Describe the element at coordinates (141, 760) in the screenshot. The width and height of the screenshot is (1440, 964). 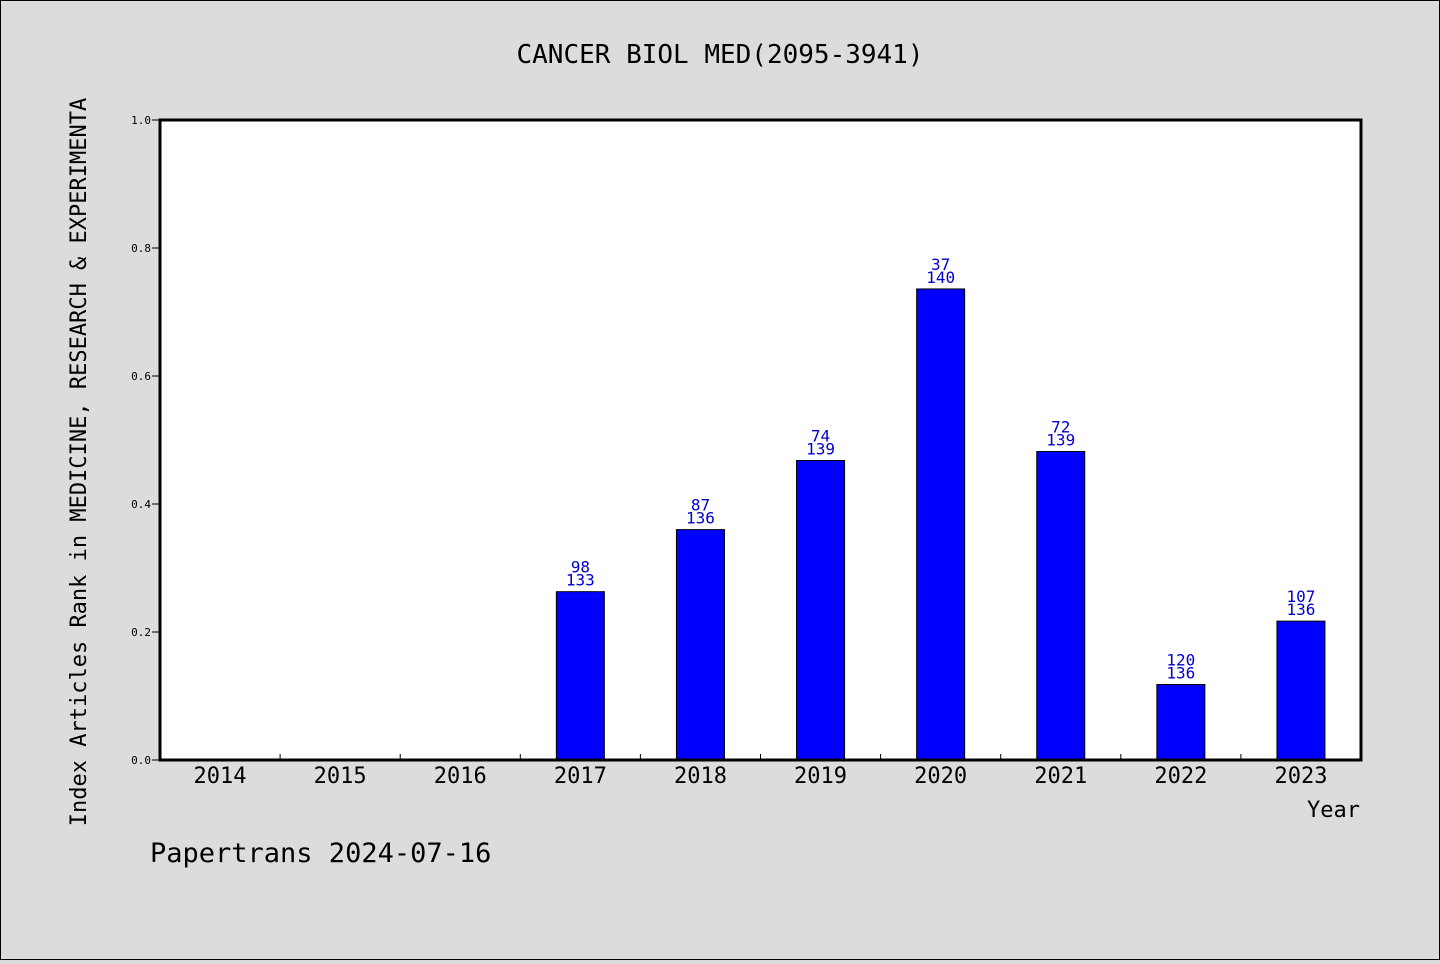
I see `y-tick-label: 0.0` at that location.